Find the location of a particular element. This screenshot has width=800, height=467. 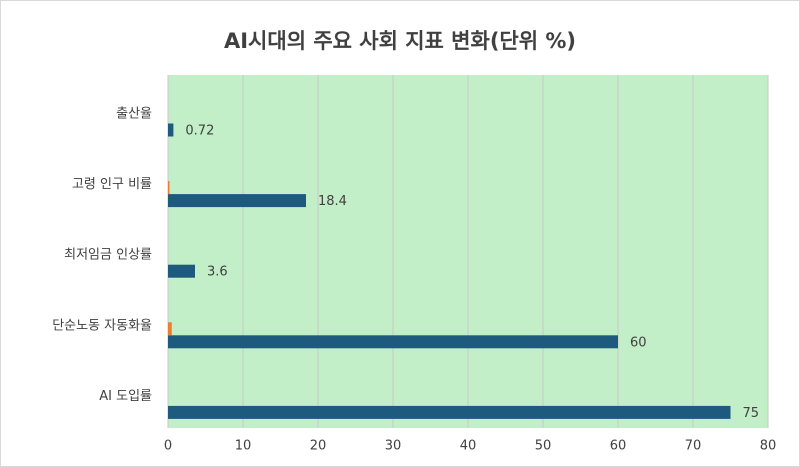

x-tick-label: 50 is located at coordinates (543, 446).